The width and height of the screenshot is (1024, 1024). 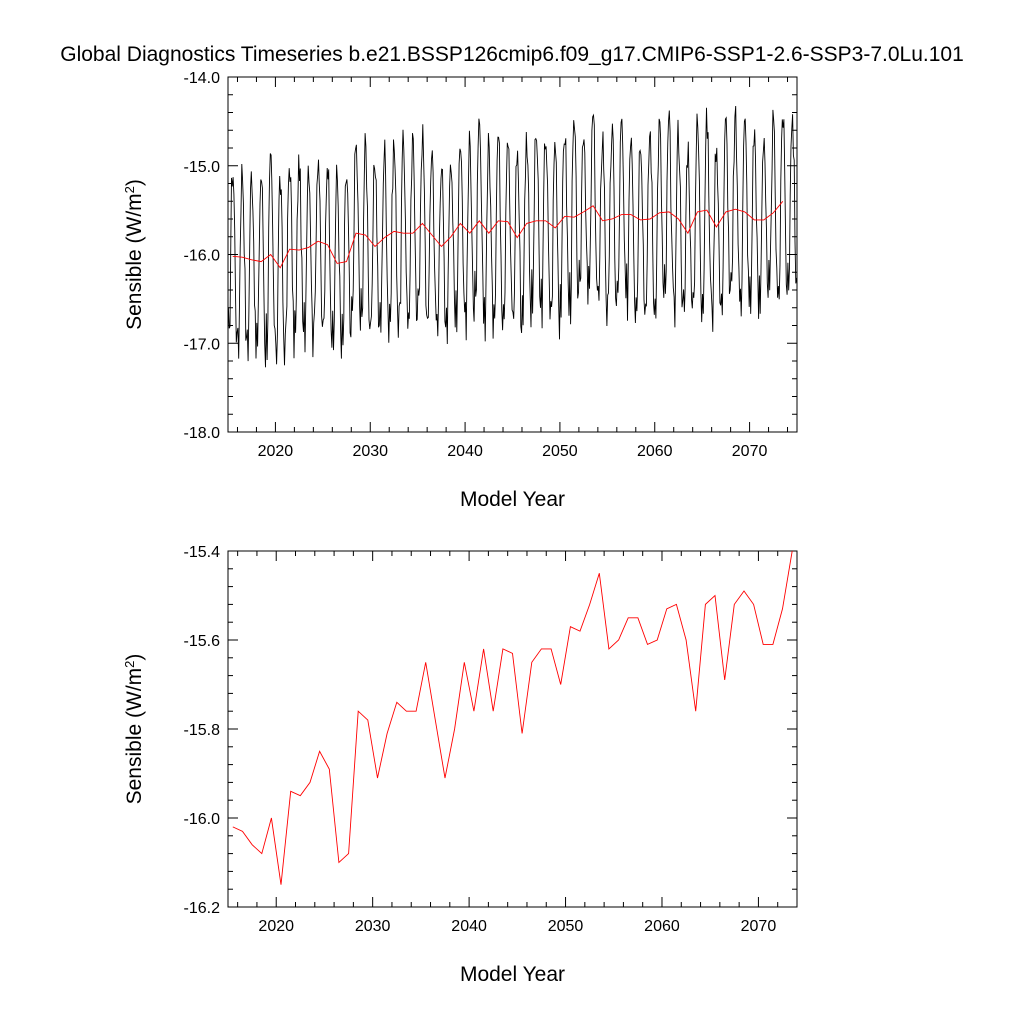 What do you see at coordinates (508, 235) in the screenshot?
I see `annual-mean-series-line` at bounding box center [508, 235].